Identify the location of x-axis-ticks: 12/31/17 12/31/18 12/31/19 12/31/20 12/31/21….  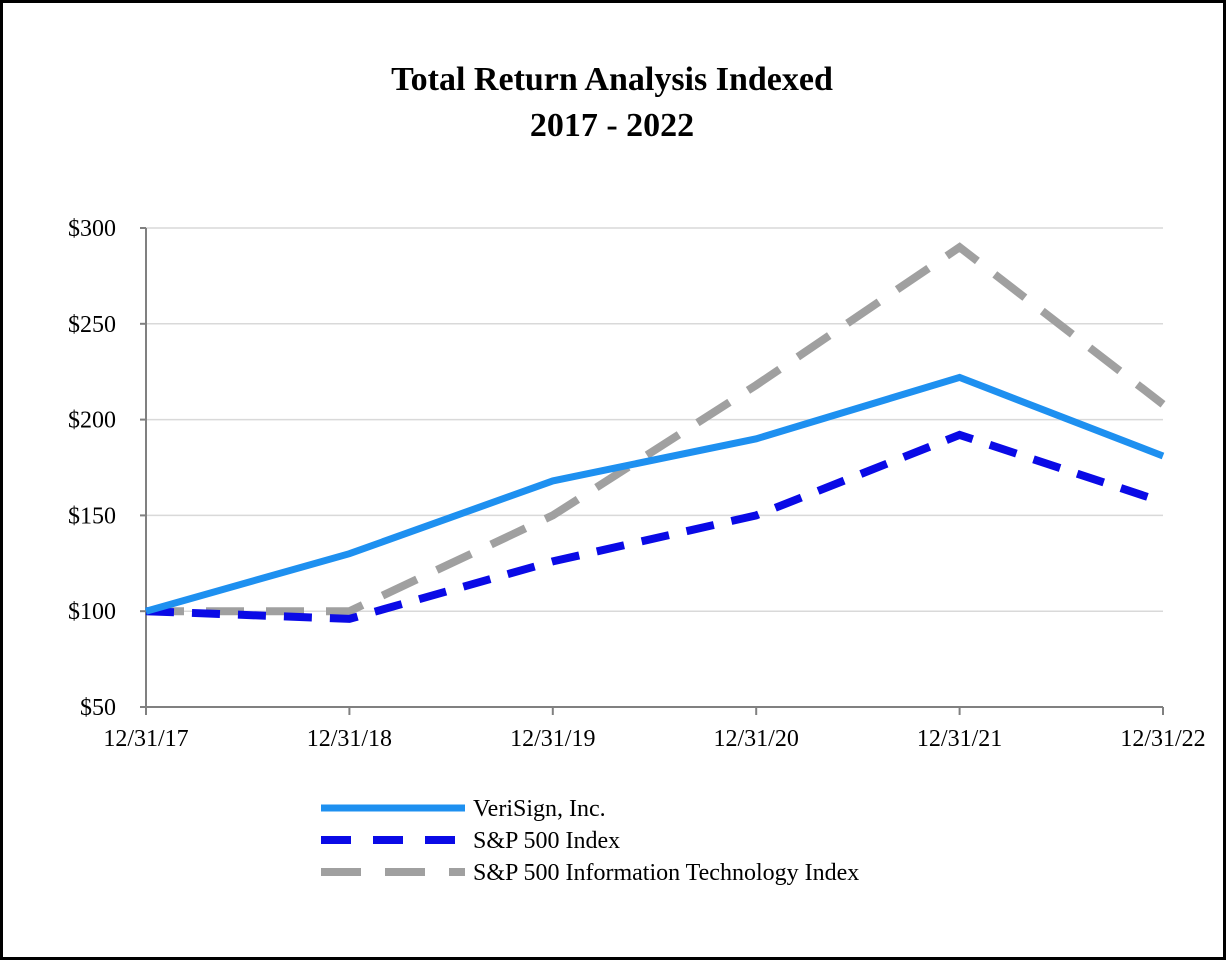
(654, 729).